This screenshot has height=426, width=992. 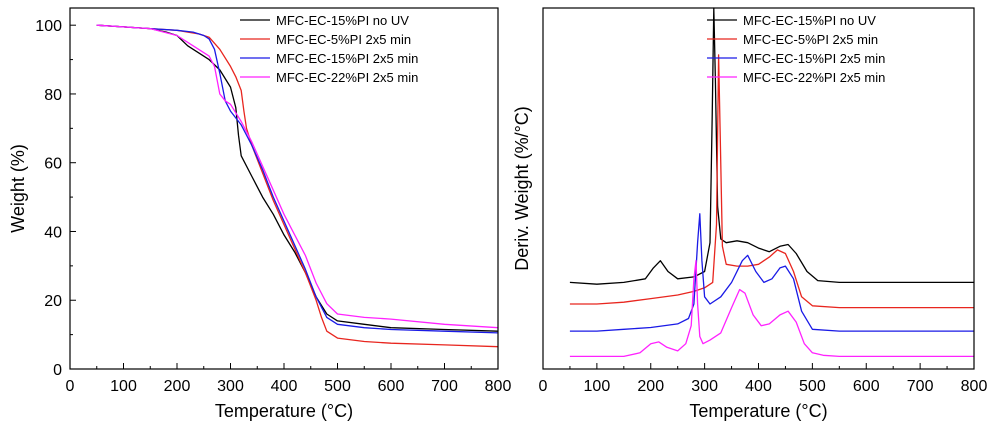 What do you see at coordinates (53, 301) in the screenshot?
I see `y-tick-label: 20` at bounding box center [53, 301].